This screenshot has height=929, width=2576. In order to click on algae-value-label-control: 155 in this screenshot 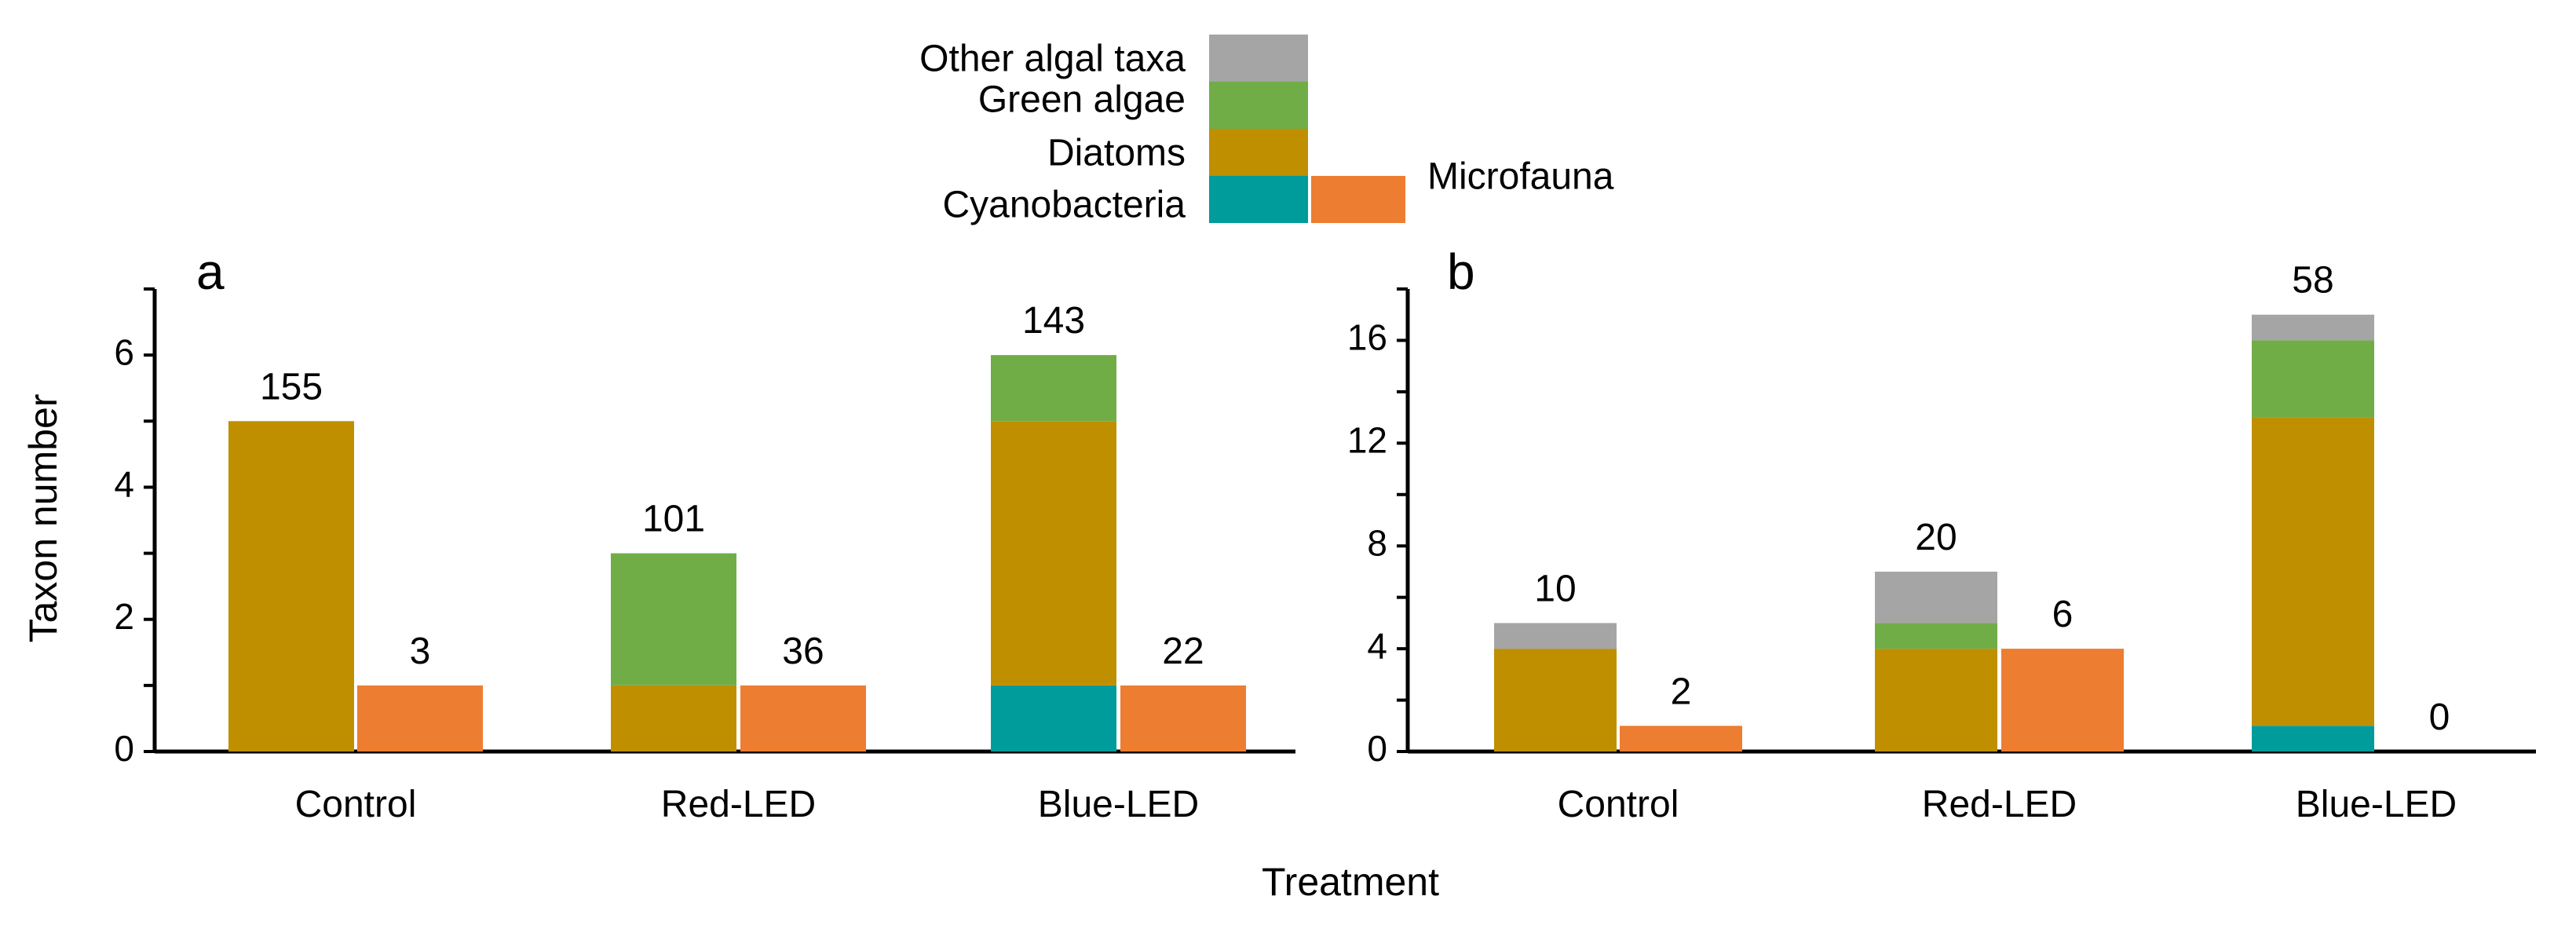, I will do `click(291, 387)`.